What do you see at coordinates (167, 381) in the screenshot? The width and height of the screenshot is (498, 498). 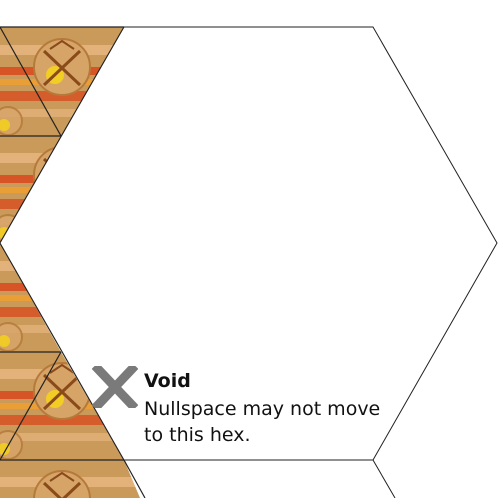 I see `hex-type-title: Void` at bounding box center [167, 381].